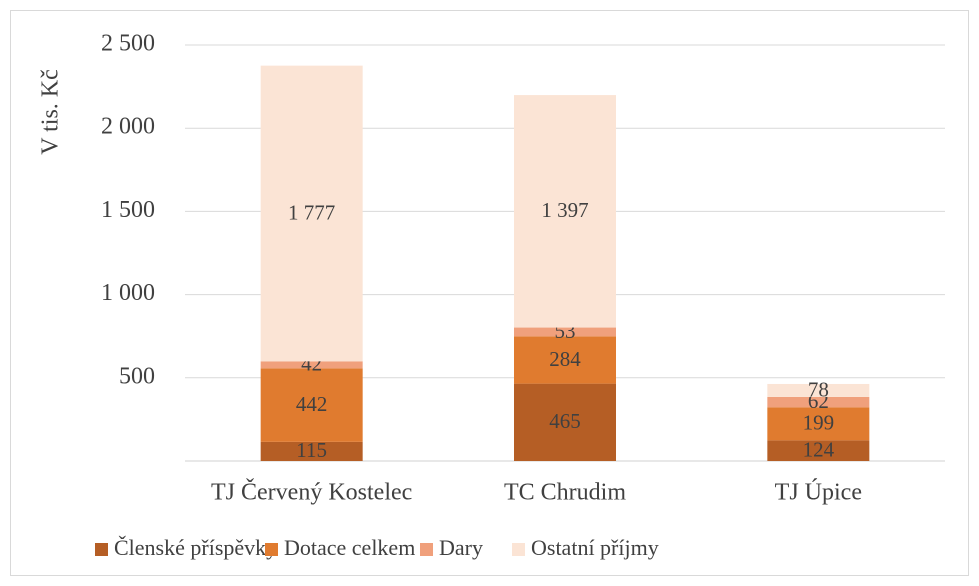 Image resolution: width=979 pixels, height=586 pixels. What do you see at coordinates (818, 492) in the screenshot?
I see `x-tick-label: TJ Úpice` at bounding box center [818, 492].